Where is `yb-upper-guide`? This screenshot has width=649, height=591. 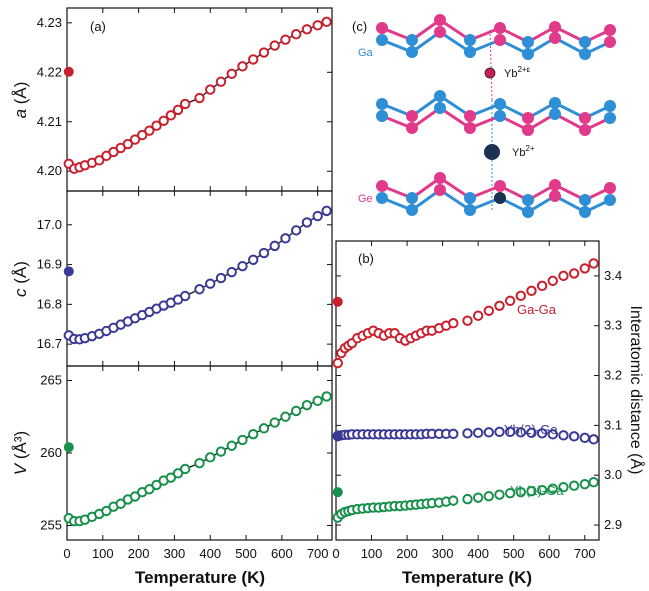 yb-upper-guide is located at coordinates (491, 65).